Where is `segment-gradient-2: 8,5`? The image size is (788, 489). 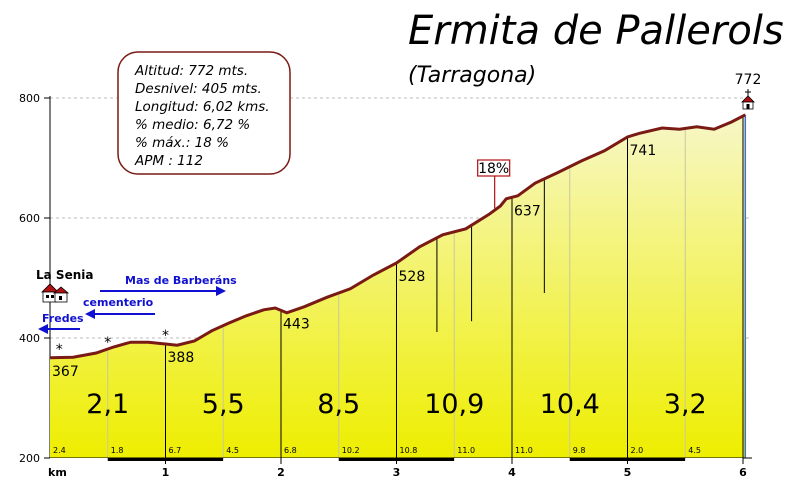 segment-gradient-2: 8,5 is located at coordinates (338, 404).